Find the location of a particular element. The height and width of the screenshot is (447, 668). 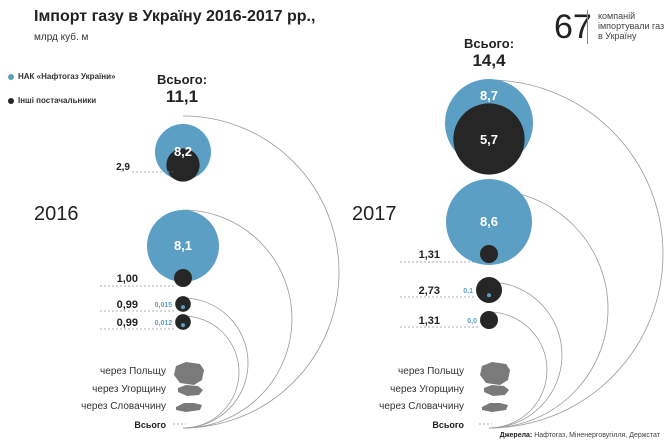

bubble-total-others-2017 is located at coordinates (489, 139).